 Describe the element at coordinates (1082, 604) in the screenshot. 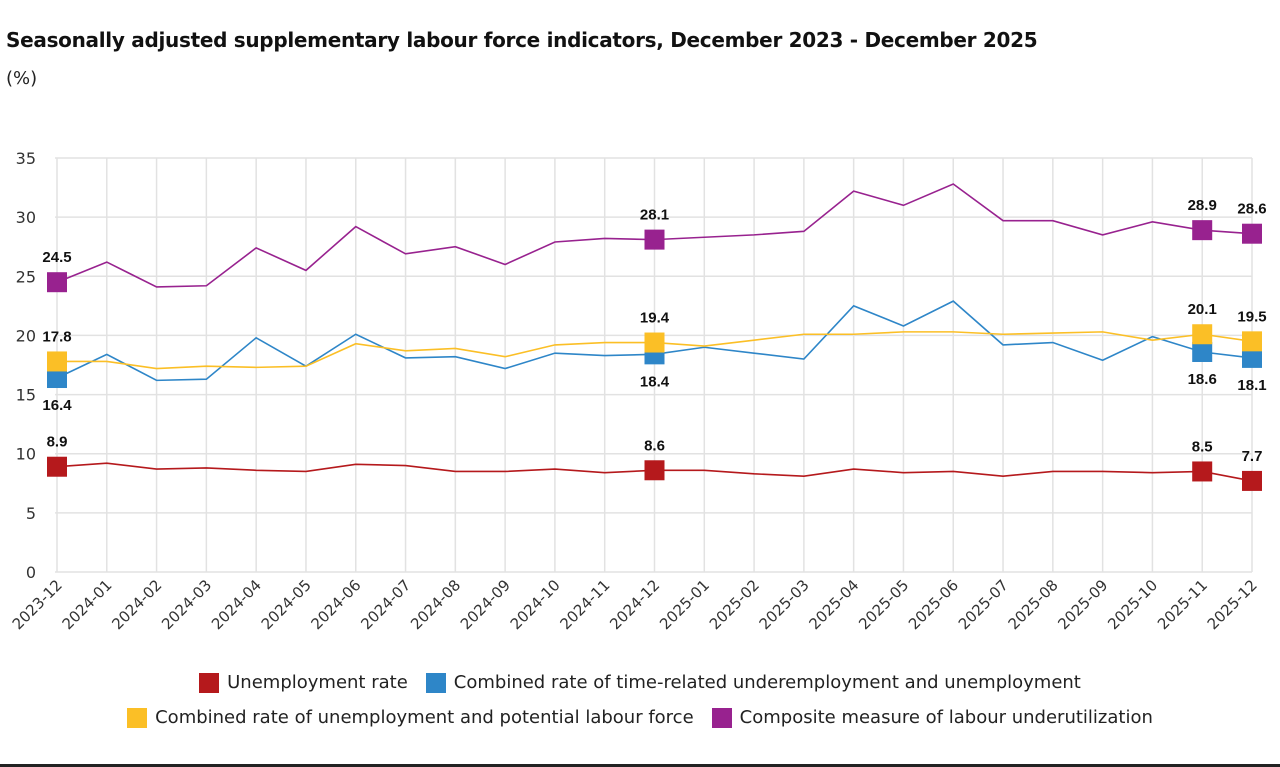

I see `x-tick-label: 2025-09` at that location.